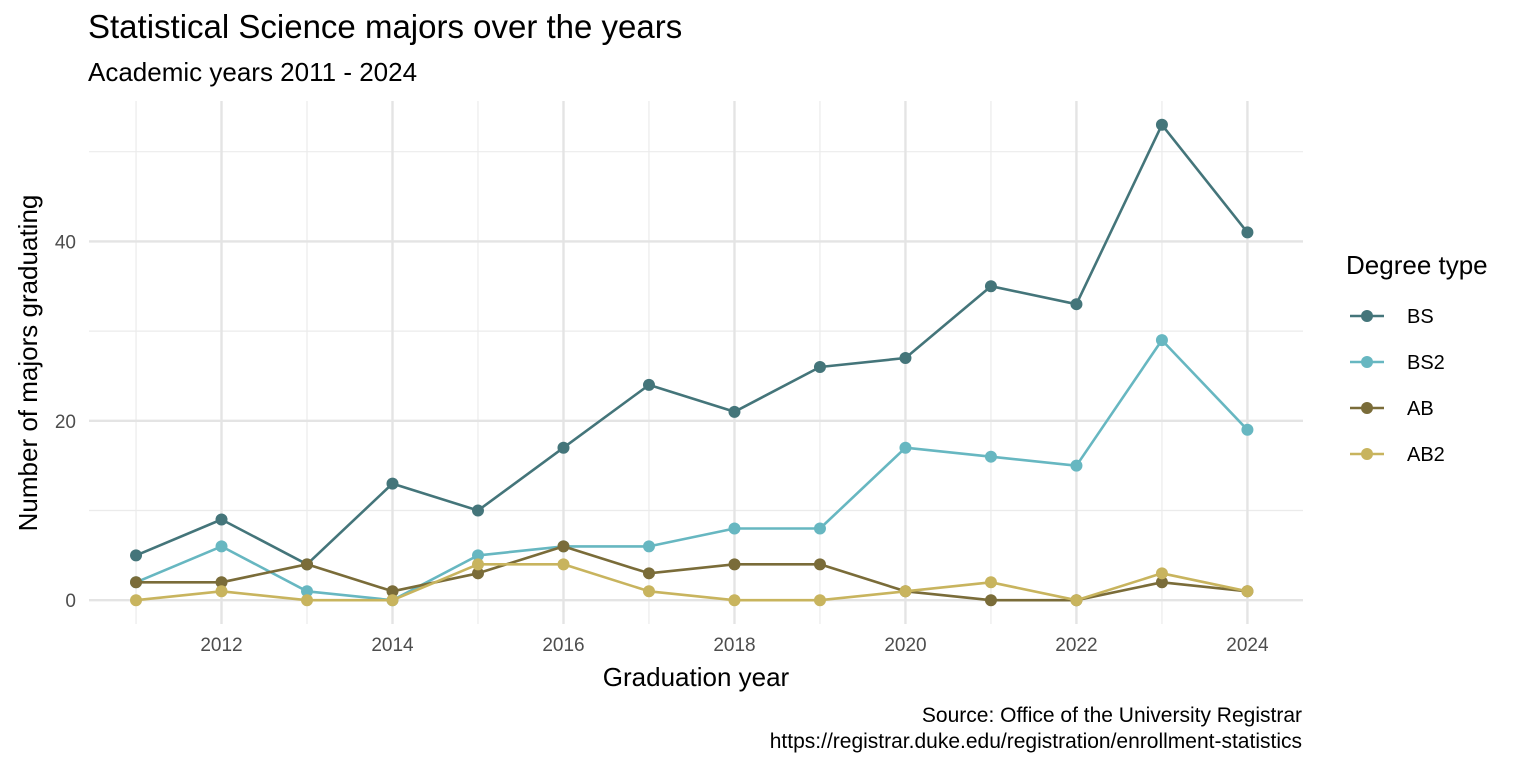  What do you see at coordinates (1392, 317) in the screenshot?
I see `legend-item-bs: BS` at bounding box center [1392, 317].